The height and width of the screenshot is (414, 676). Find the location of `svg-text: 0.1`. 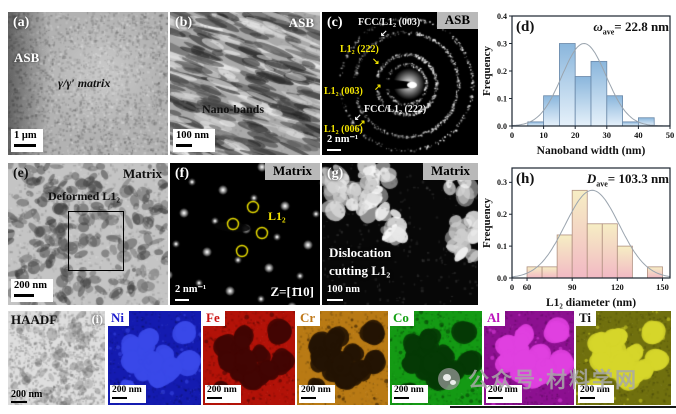

svg-text: 0.1 is located at coordinates (502, 246).